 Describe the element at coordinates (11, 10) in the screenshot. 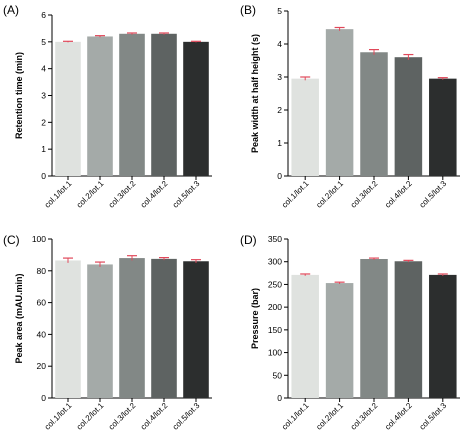

I see `panel-label: (A)` at that location.